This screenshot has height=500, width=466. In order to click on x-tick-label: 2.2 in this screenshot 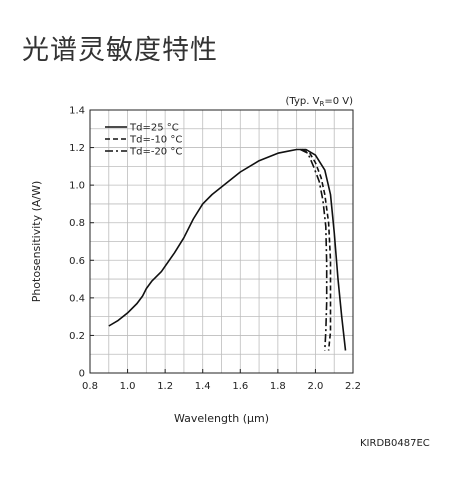, I will do `click(353, 386)`.